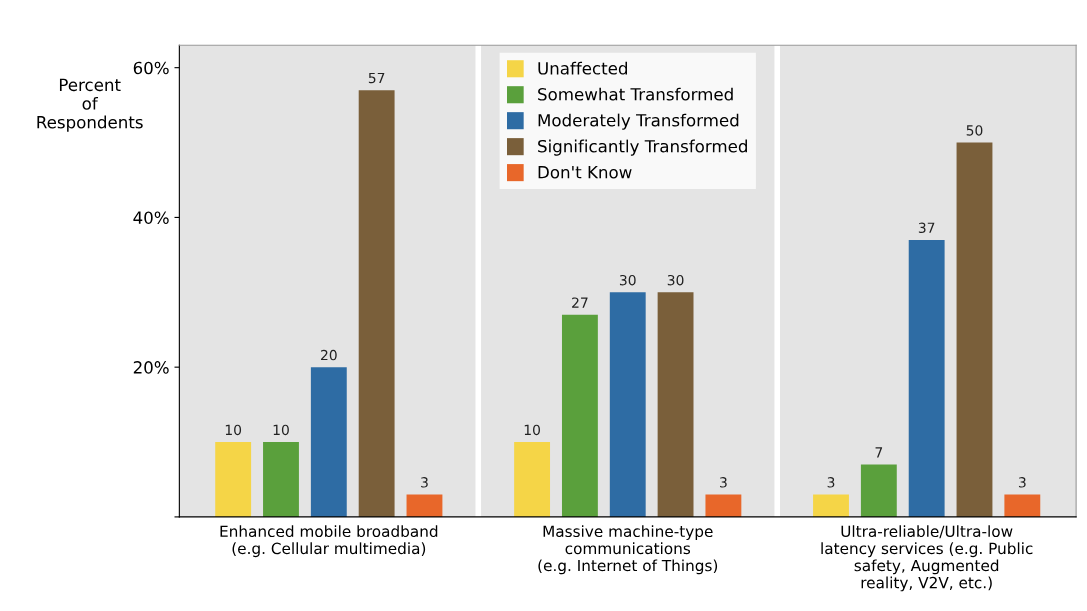  Describe the element at coordinates (329, 355) in the screenshot. I see `data-label: 20` at that location.